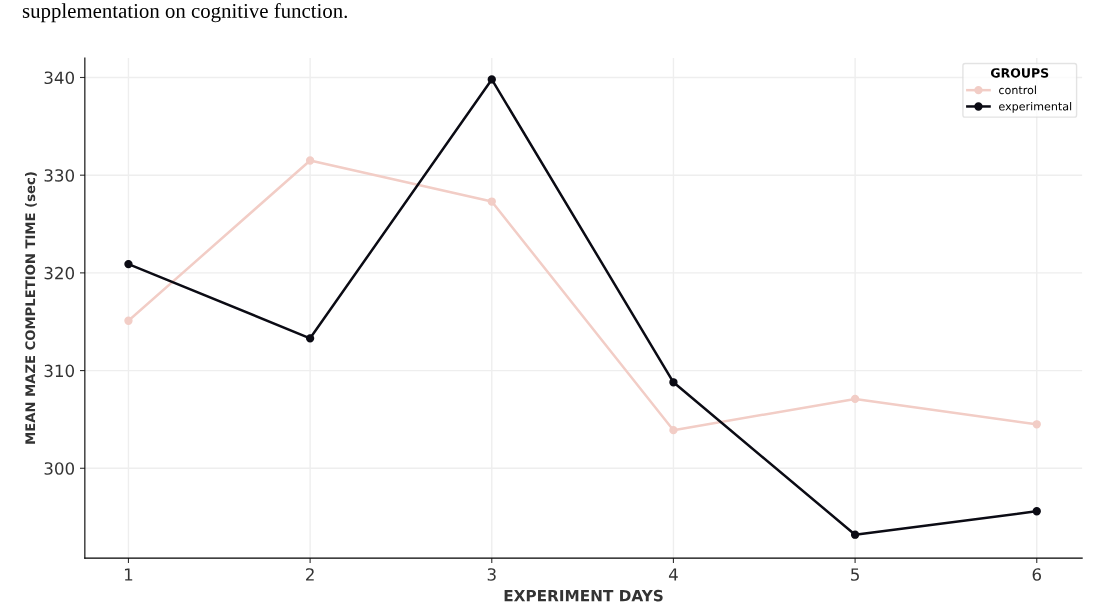 The width and height of the screenshot is (1102, 610). I want to click on x-tick-label: 6, so click(1036, 574).